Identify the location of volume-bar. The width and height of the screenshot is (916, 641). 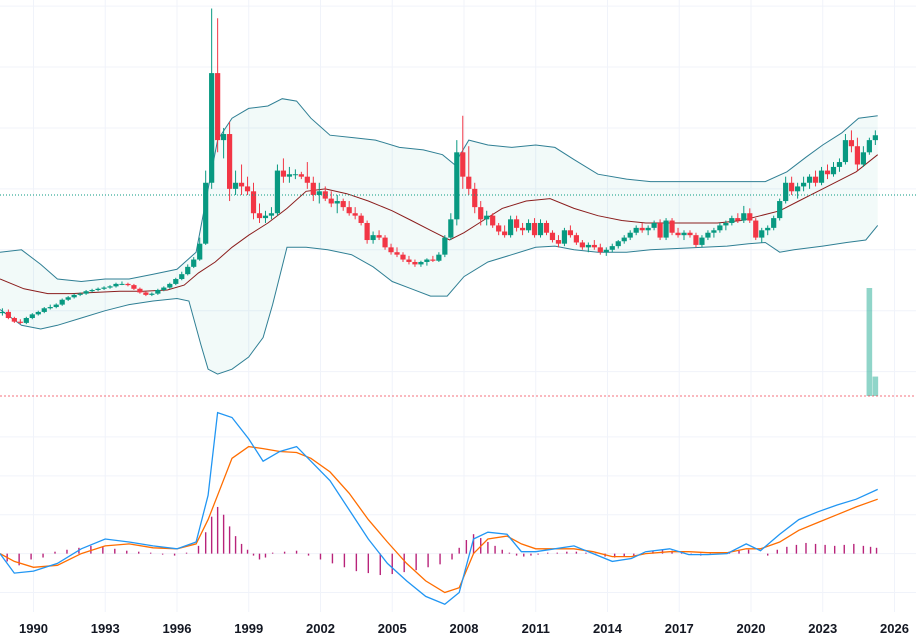
(875, 386).